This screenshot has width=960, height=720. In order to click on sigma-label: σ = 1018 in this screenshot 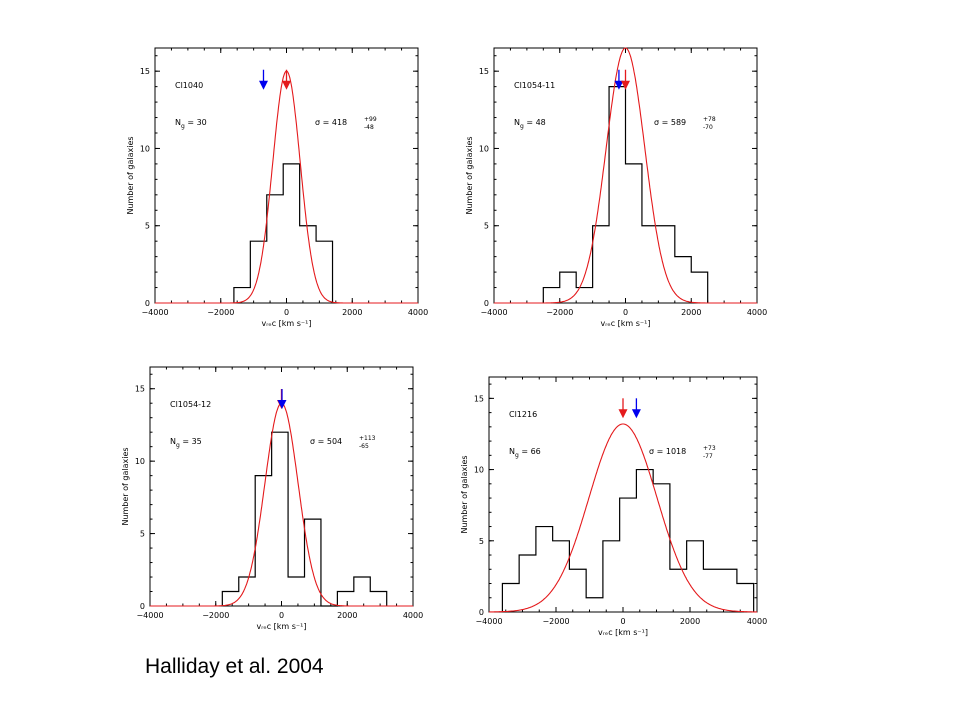, I will do `click(667, 451)`.